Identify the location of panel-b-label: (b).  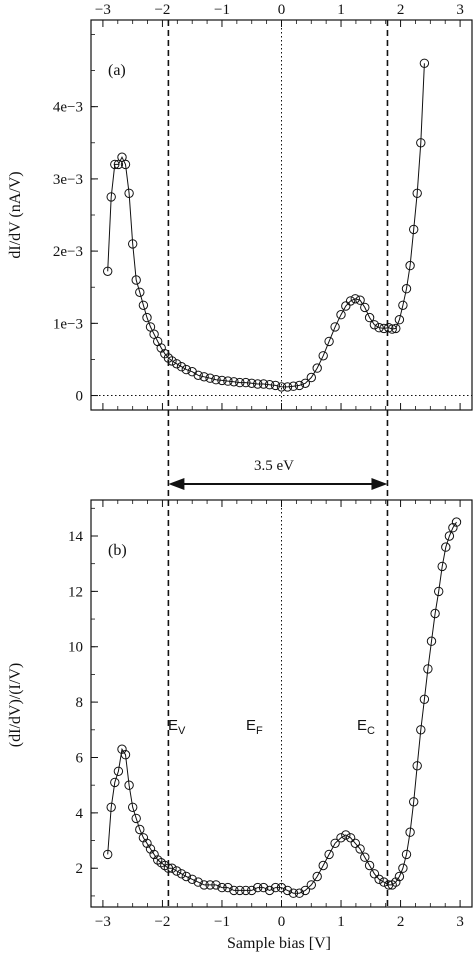
(117, 550).